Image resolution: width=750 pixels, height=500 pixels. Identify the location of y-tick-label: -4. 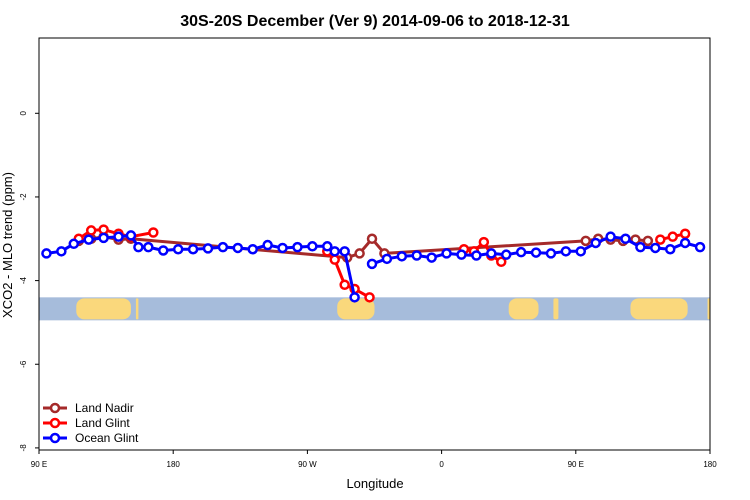
(23, 280).